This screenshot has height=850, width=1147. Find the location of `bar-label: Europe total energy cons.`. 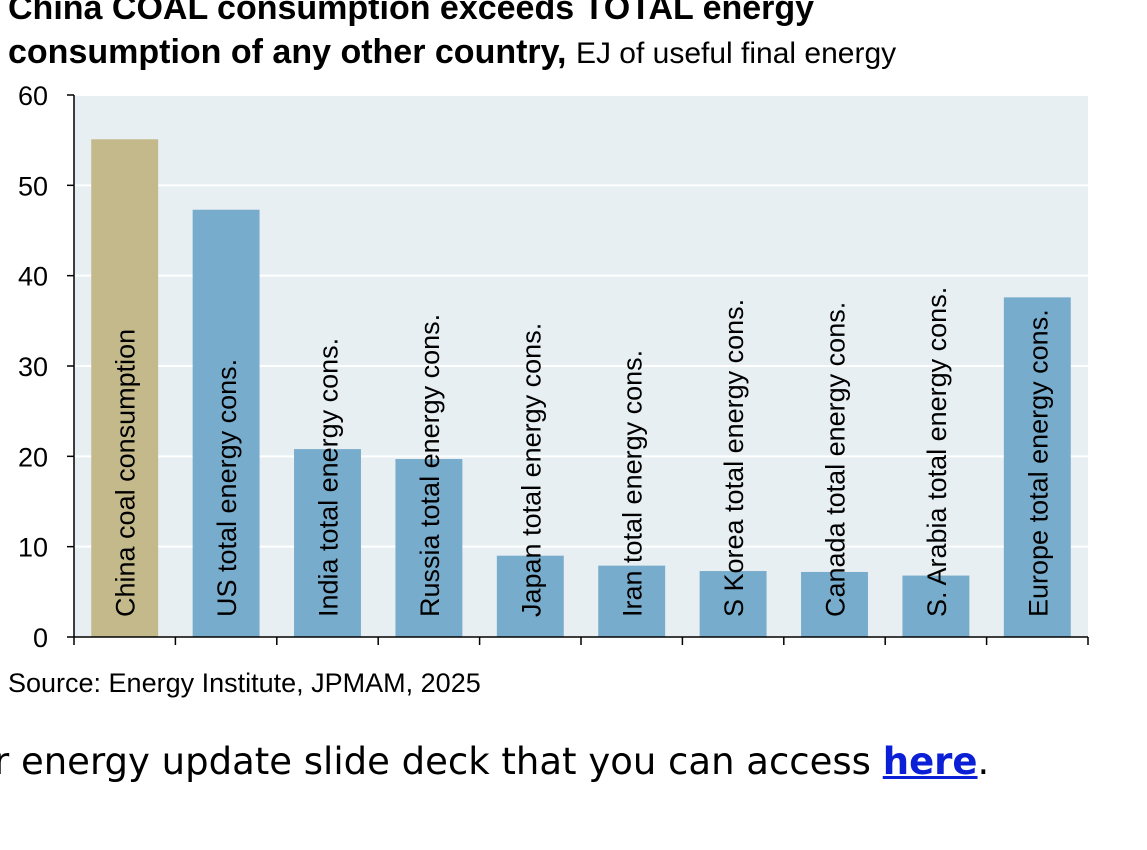

bar-label: Europe total energy cons. is located at coordinates (1038, 463).